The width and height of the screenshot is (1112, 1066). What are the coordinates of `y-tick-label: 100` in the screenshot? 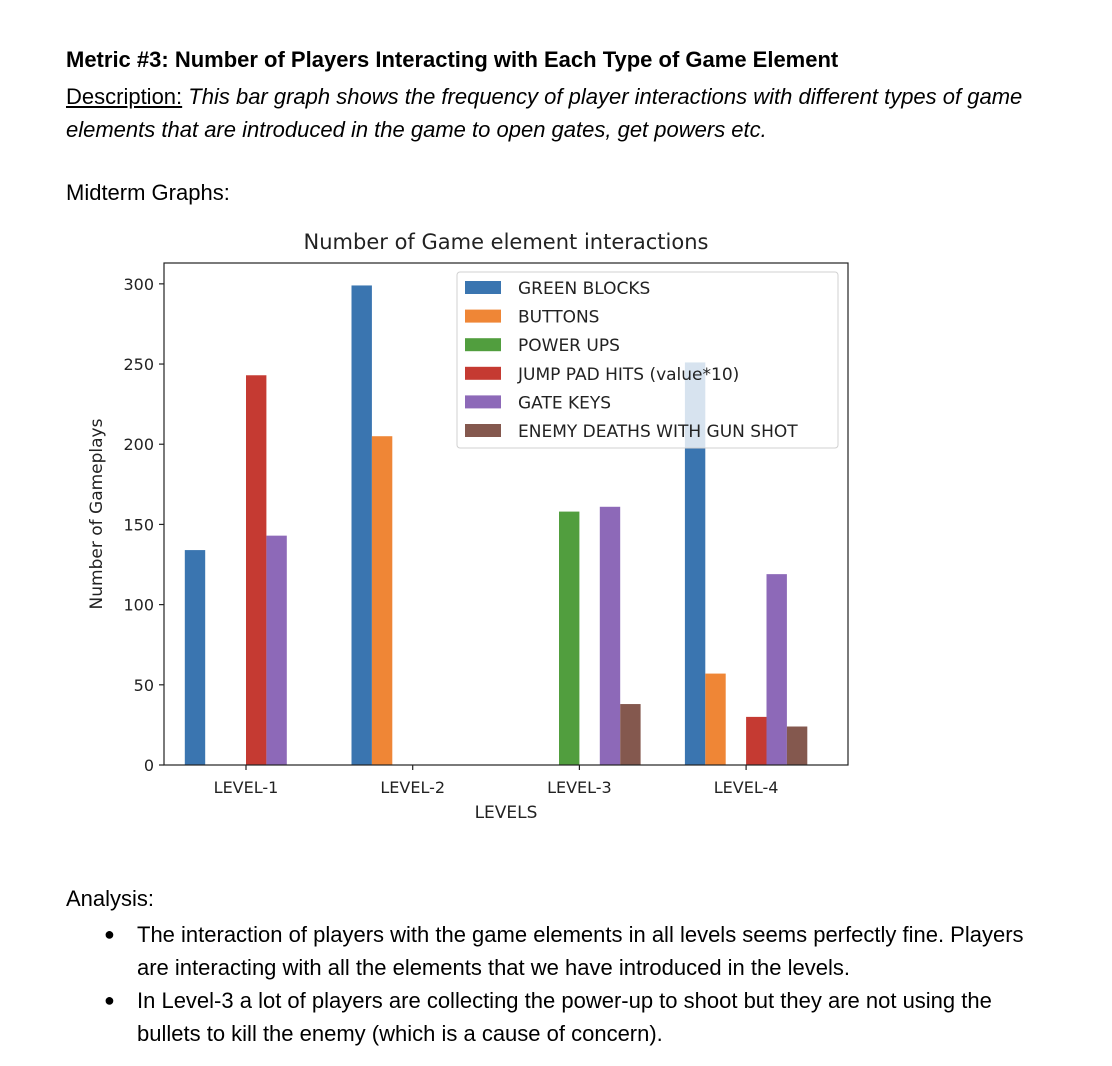 It's located at (138, 605).